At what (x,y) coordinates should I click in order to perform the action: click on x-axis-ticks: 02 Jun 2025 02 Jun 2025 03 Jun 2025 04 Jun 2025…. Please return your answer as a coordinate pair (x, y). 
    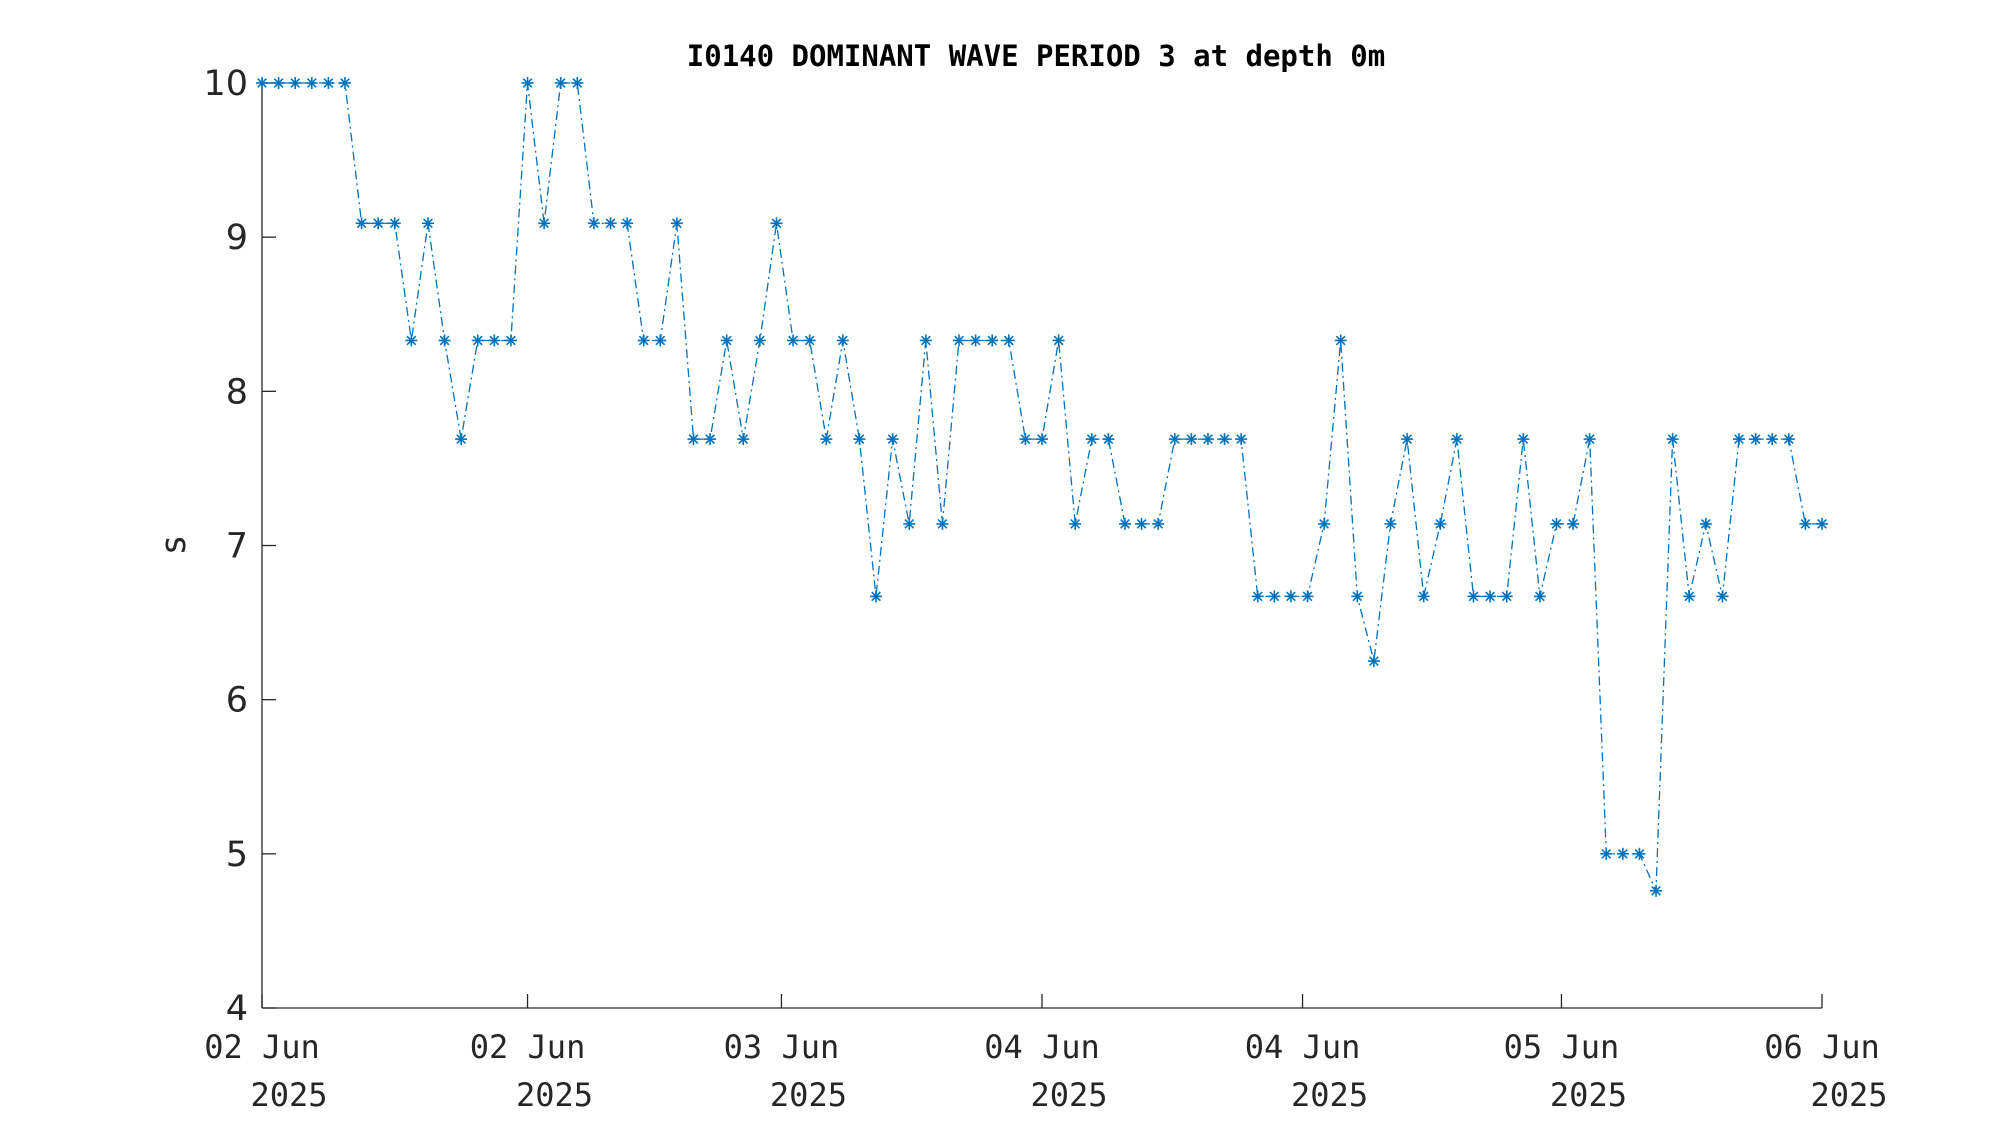
    Looking at the image, I should click on (1046, 1054).